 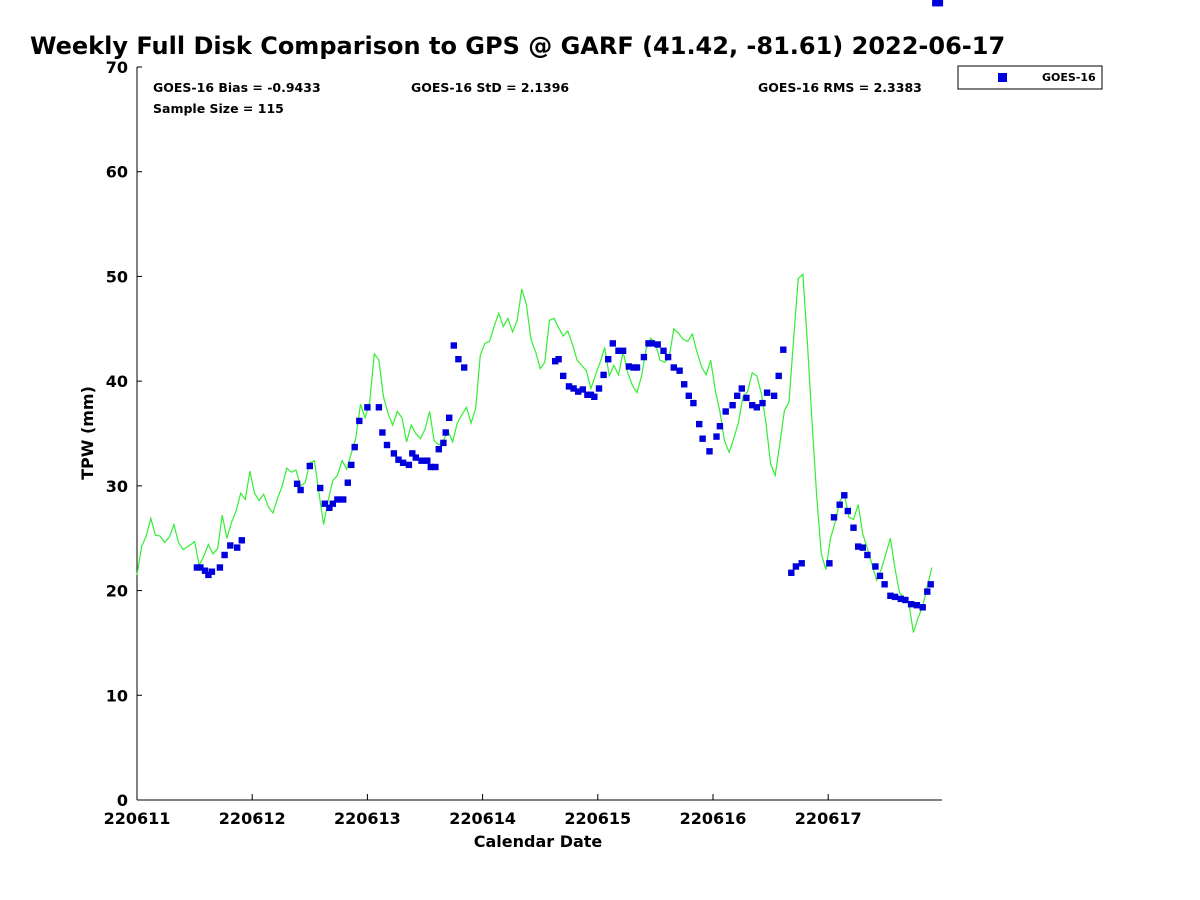 What do you see at coordinates (117, 276) in the screenshot?
I see `y-tick-label: 50` at bounding box center [117, 276].